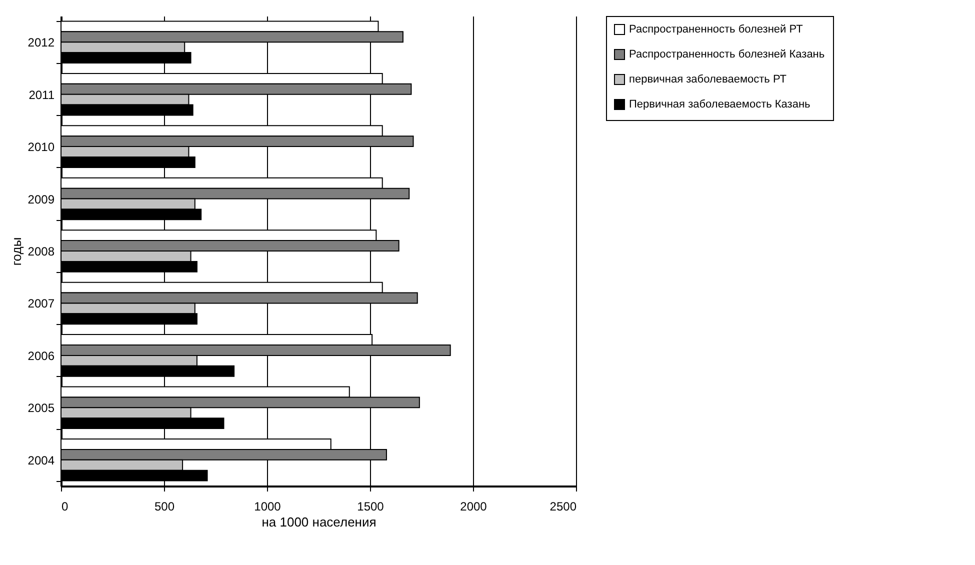 This screenshot has width=975, height=565. What do you see at coordinates (319, 522) in the screenshot?
I see `x-axis-title: на 1000 населения` at bounding box center [319, 522].